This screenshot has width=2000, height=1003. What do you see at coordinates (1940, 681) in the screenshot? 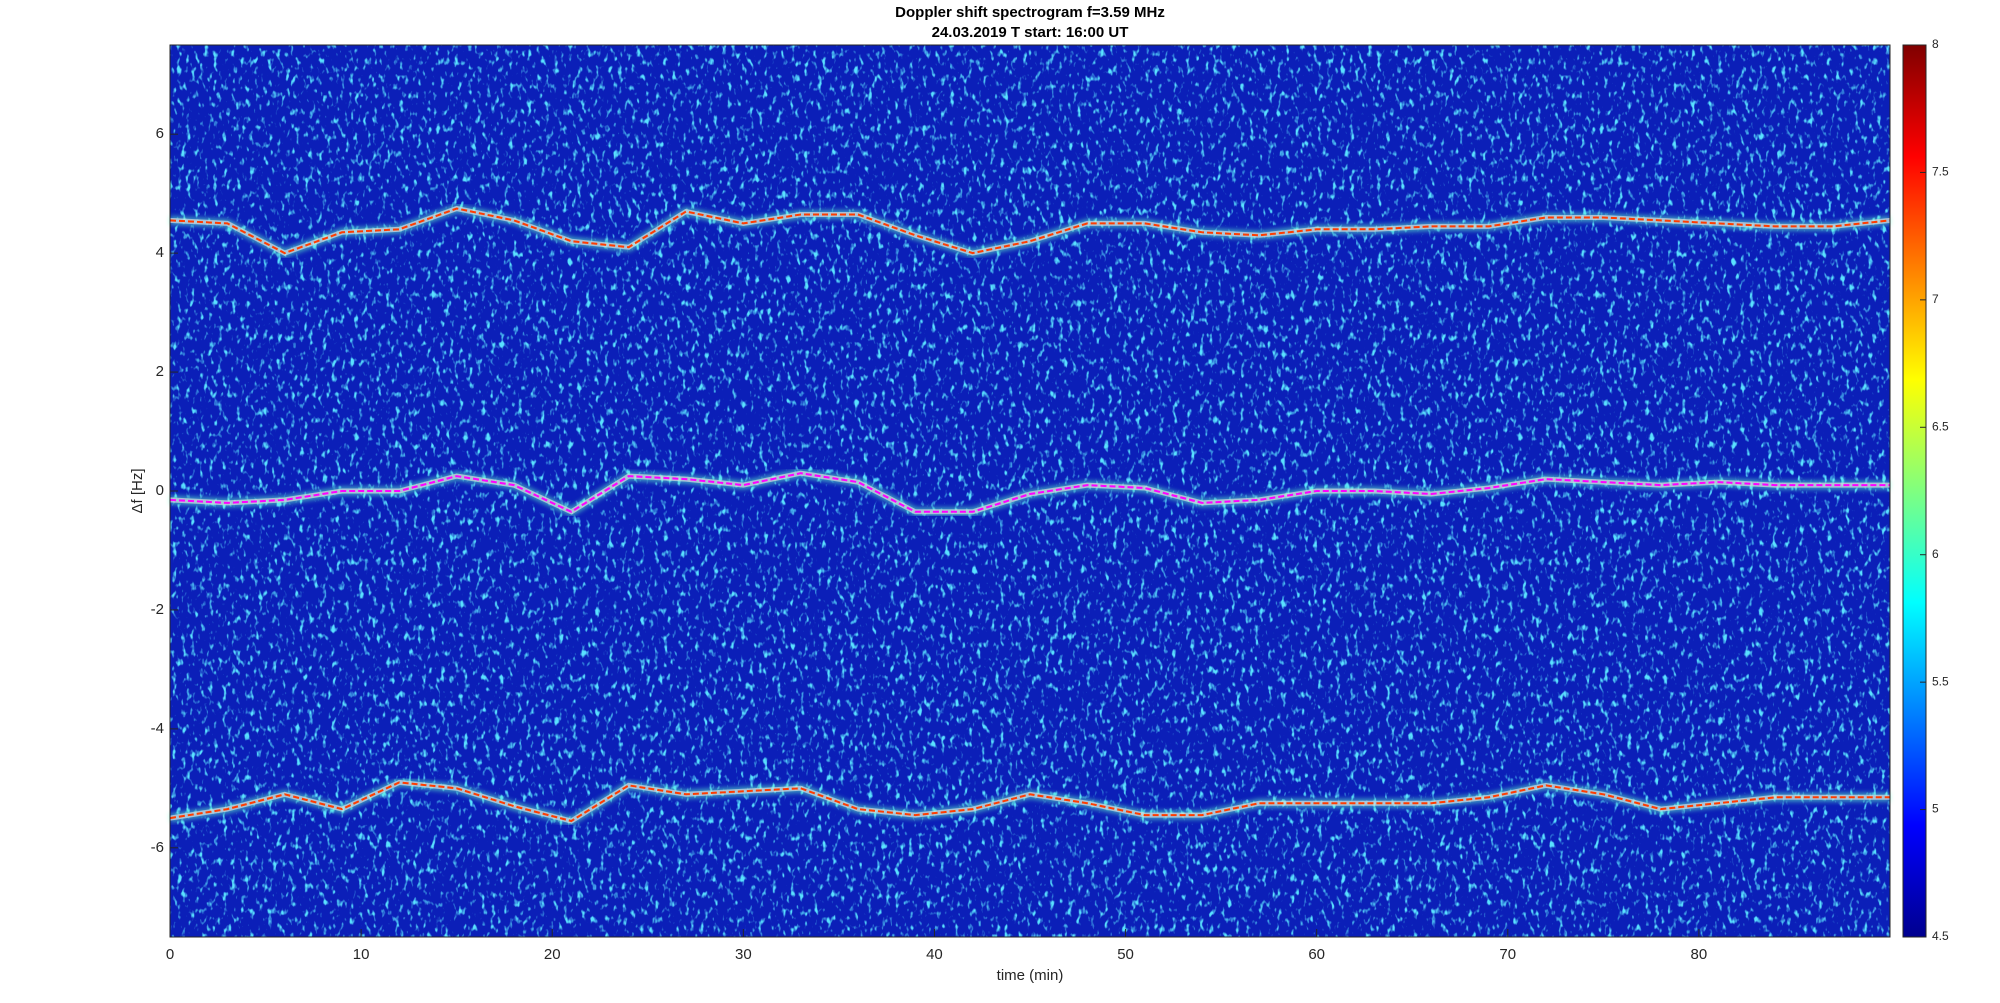
I see `colorbar-tick-label: 5.5` at bounding box center [1940, 681].